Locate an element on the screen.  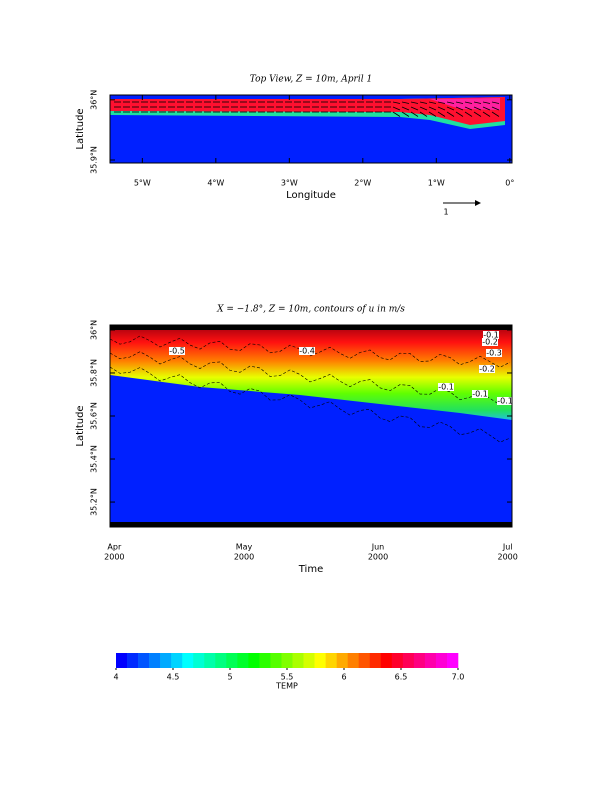
colorbar-tick-label: 4.5 is located at coordinates (173, 677).